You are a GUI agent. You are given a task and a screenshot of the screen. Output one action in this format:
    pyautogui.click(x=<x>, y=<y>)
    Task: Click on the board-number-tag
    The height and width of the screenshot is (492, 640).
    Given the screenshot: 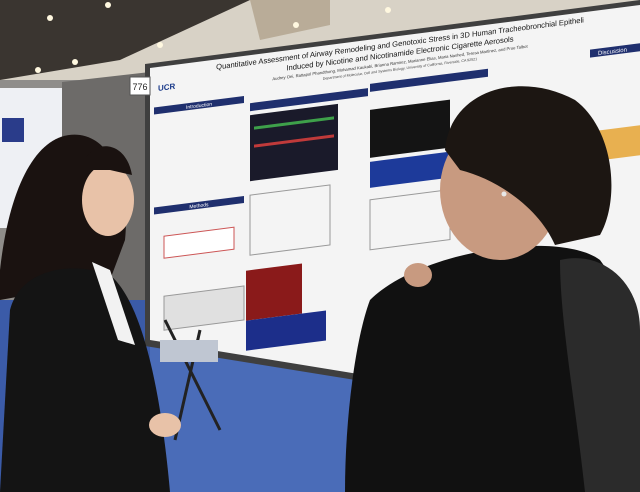 What is the action you would take?
    pyautogui.click(x=140, y=86)
    